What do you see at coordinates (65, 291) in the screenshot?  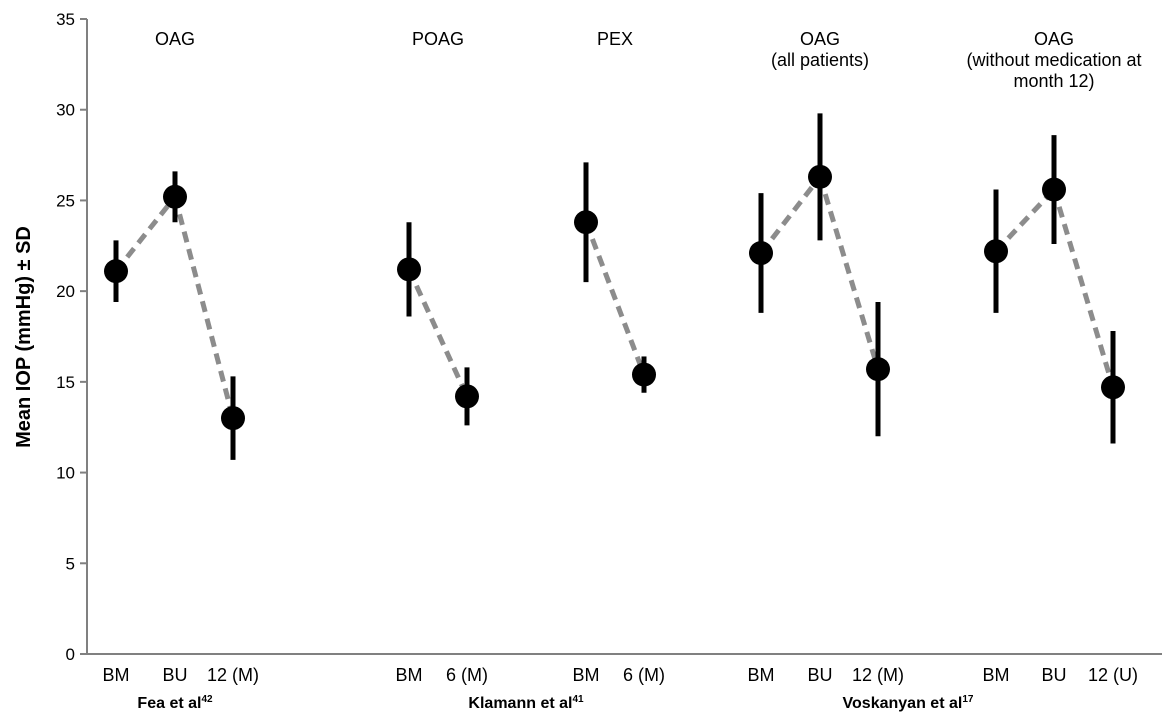 I see `y-tick-label: 20` at bounding box center [65, 291].